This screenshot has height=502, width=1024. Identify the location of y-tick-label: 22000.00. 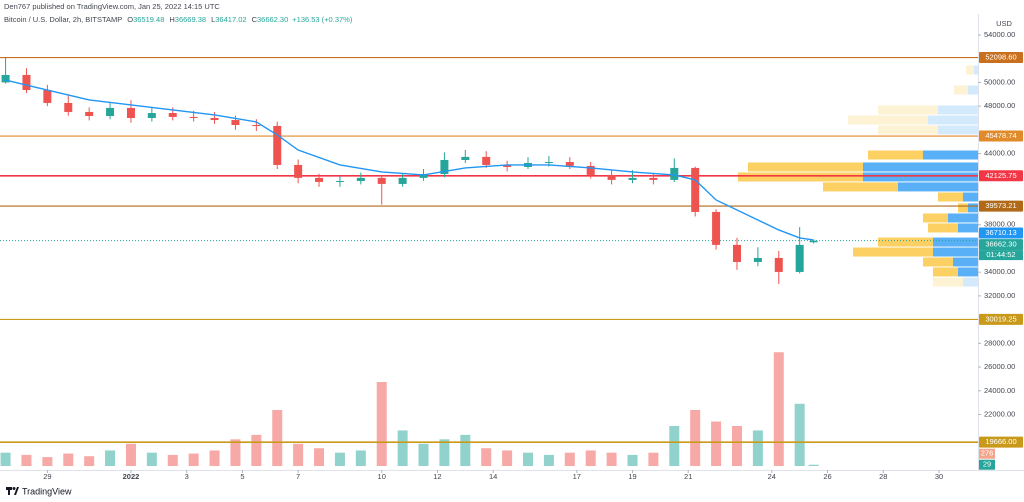
(999, 413).